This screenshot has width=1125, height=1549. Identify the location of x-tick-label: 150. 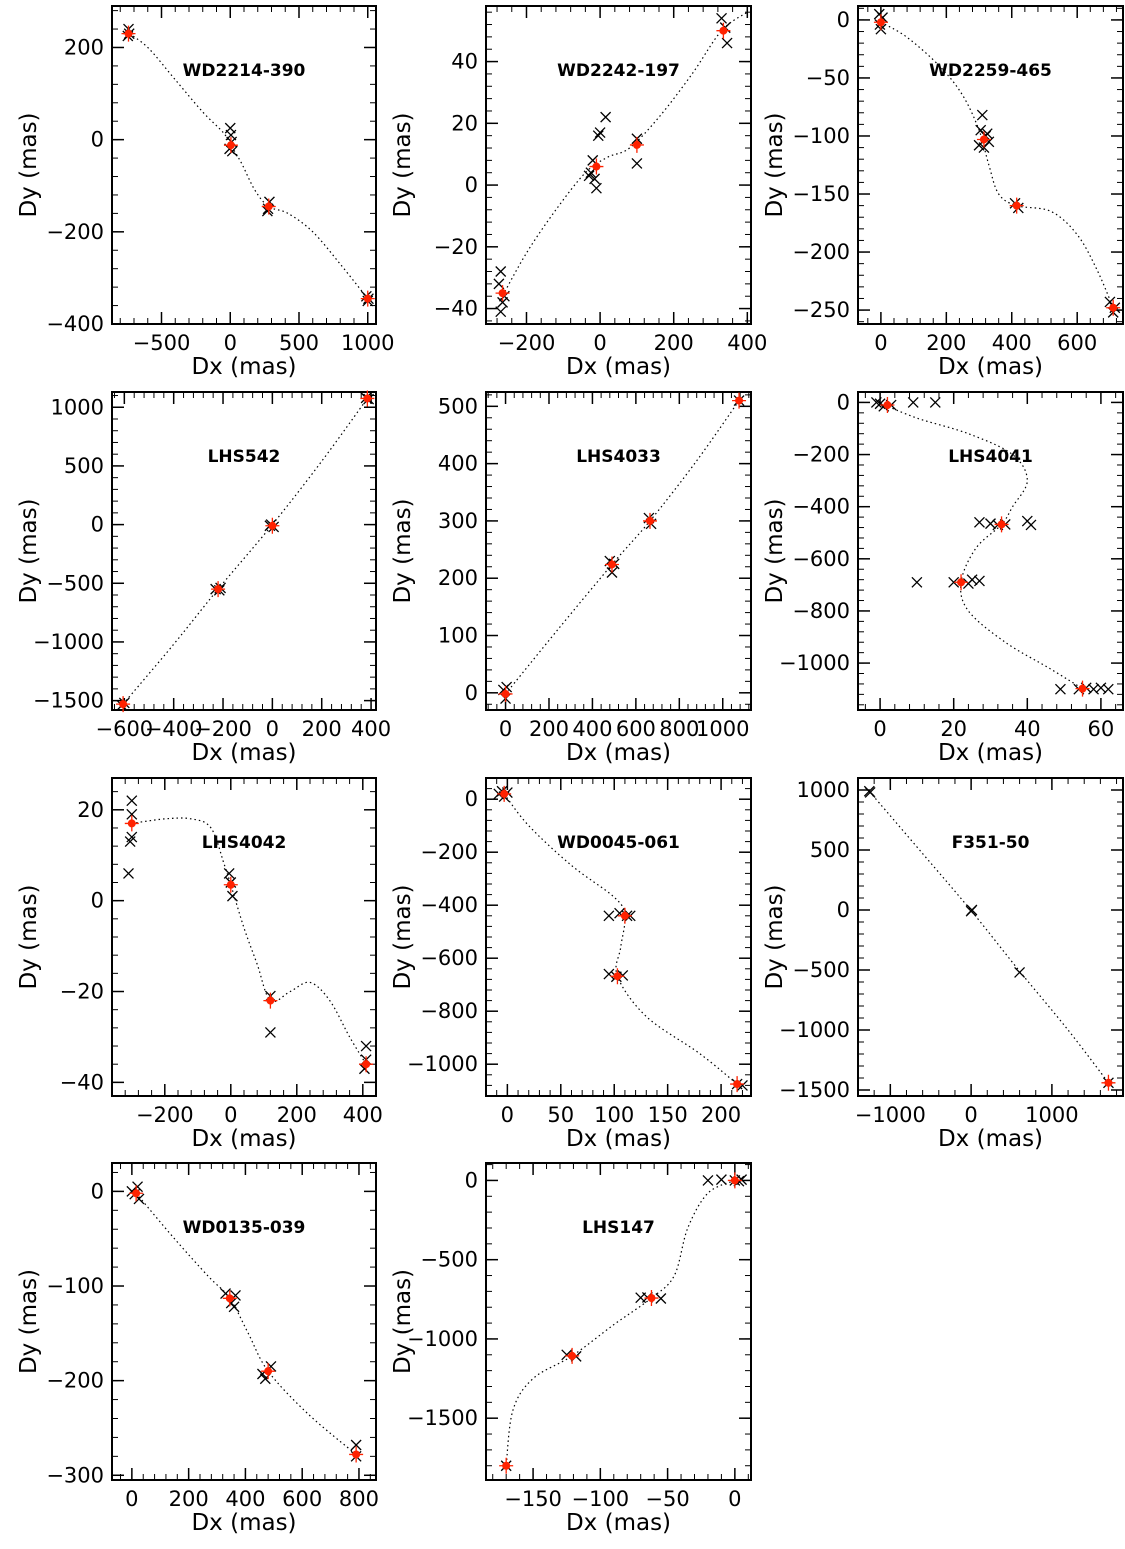
(668, 1115).